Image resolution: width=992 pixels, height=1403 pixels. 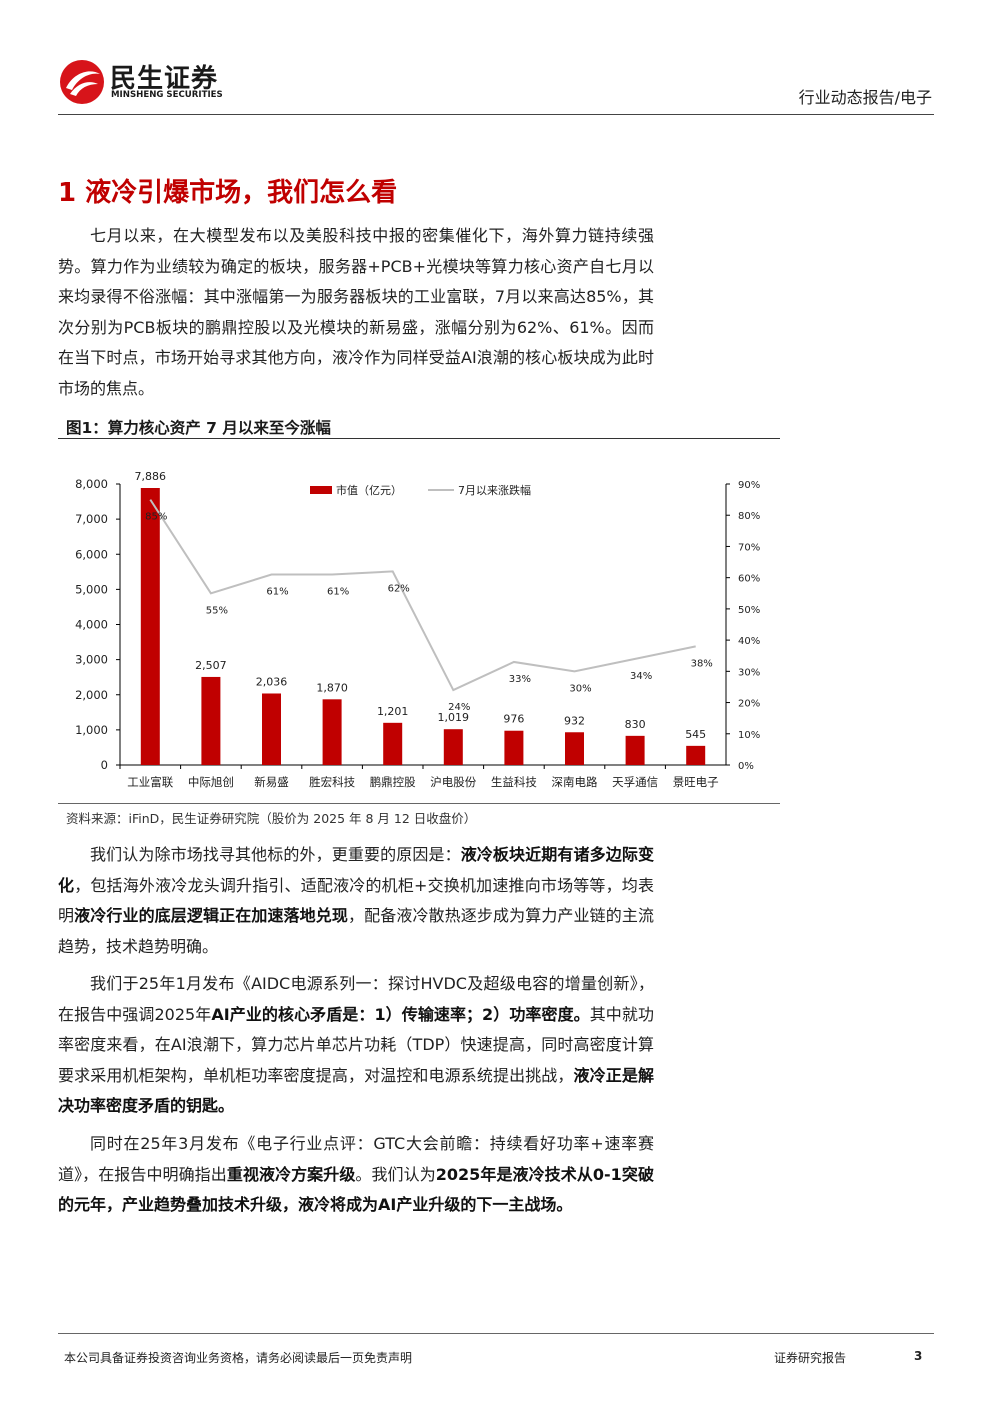 I want to click on x-category-label: 新易盛, so click(x=271, y=782).